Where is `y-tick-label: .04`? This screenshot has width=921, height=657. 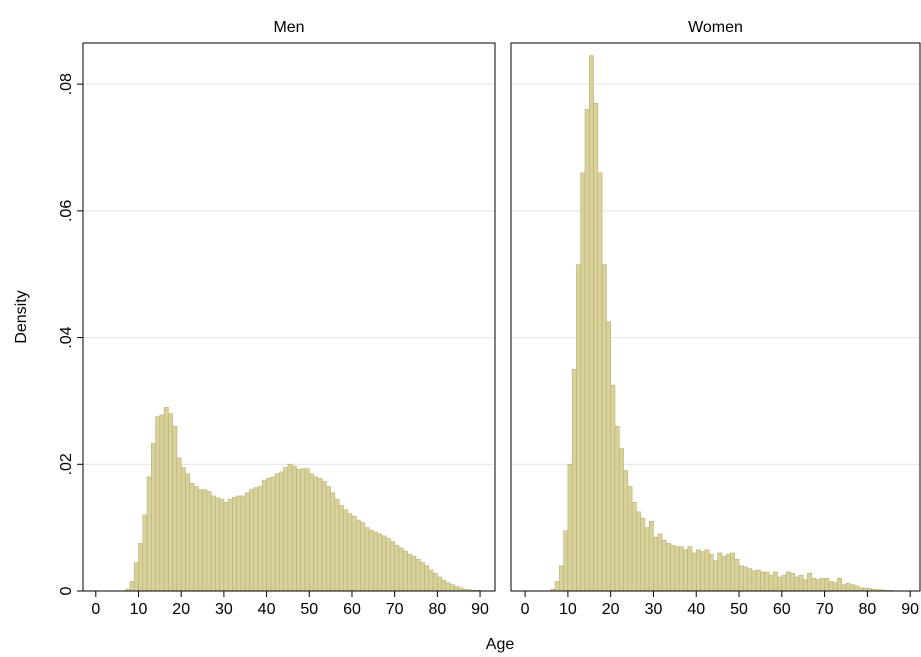 y-tick-label: .04 is located at coordinates (66, 337).